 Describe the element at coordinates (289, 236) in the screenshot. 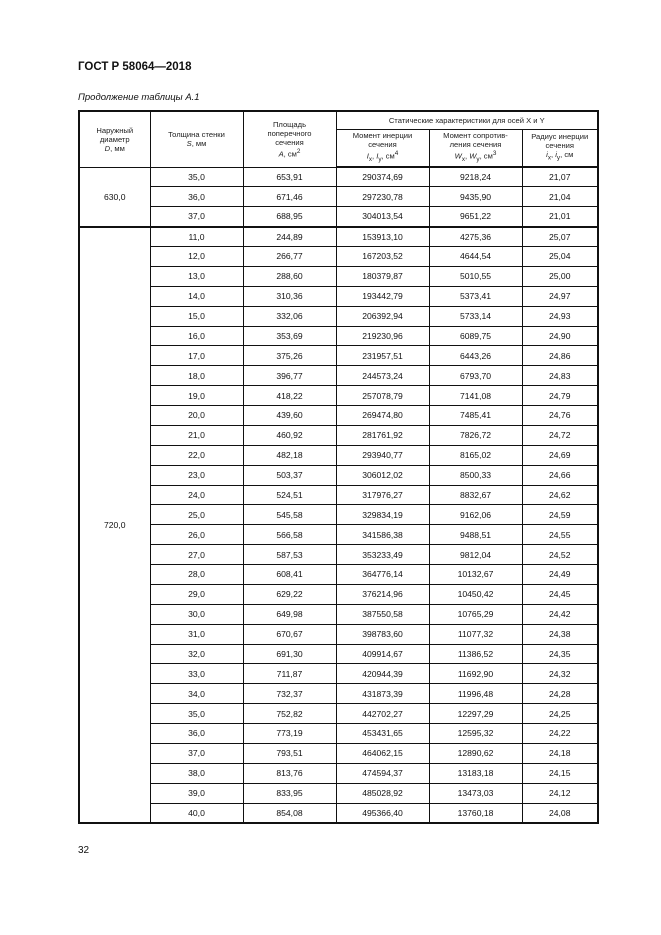

I see `area-cell: 244,89` at that location.